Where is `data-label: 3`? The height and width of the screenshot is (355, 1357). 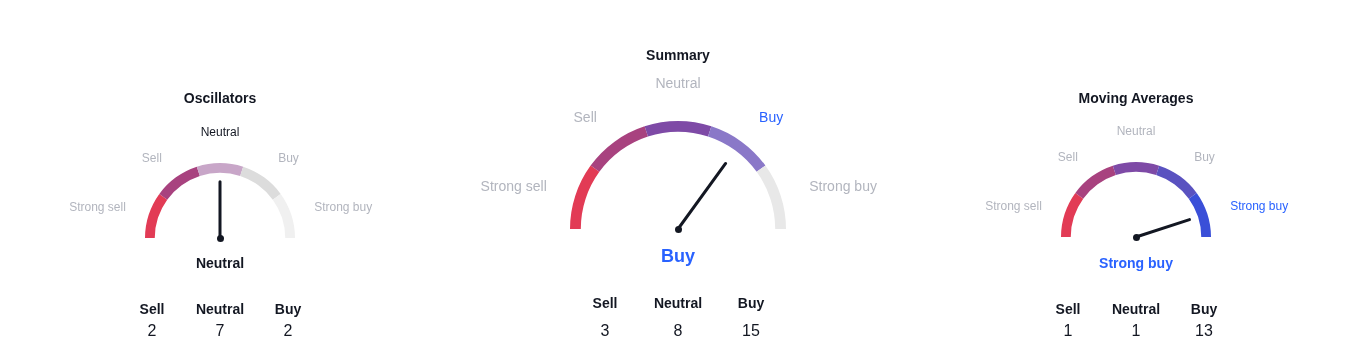 data-label: 3 is located at coordinates (605, 331).